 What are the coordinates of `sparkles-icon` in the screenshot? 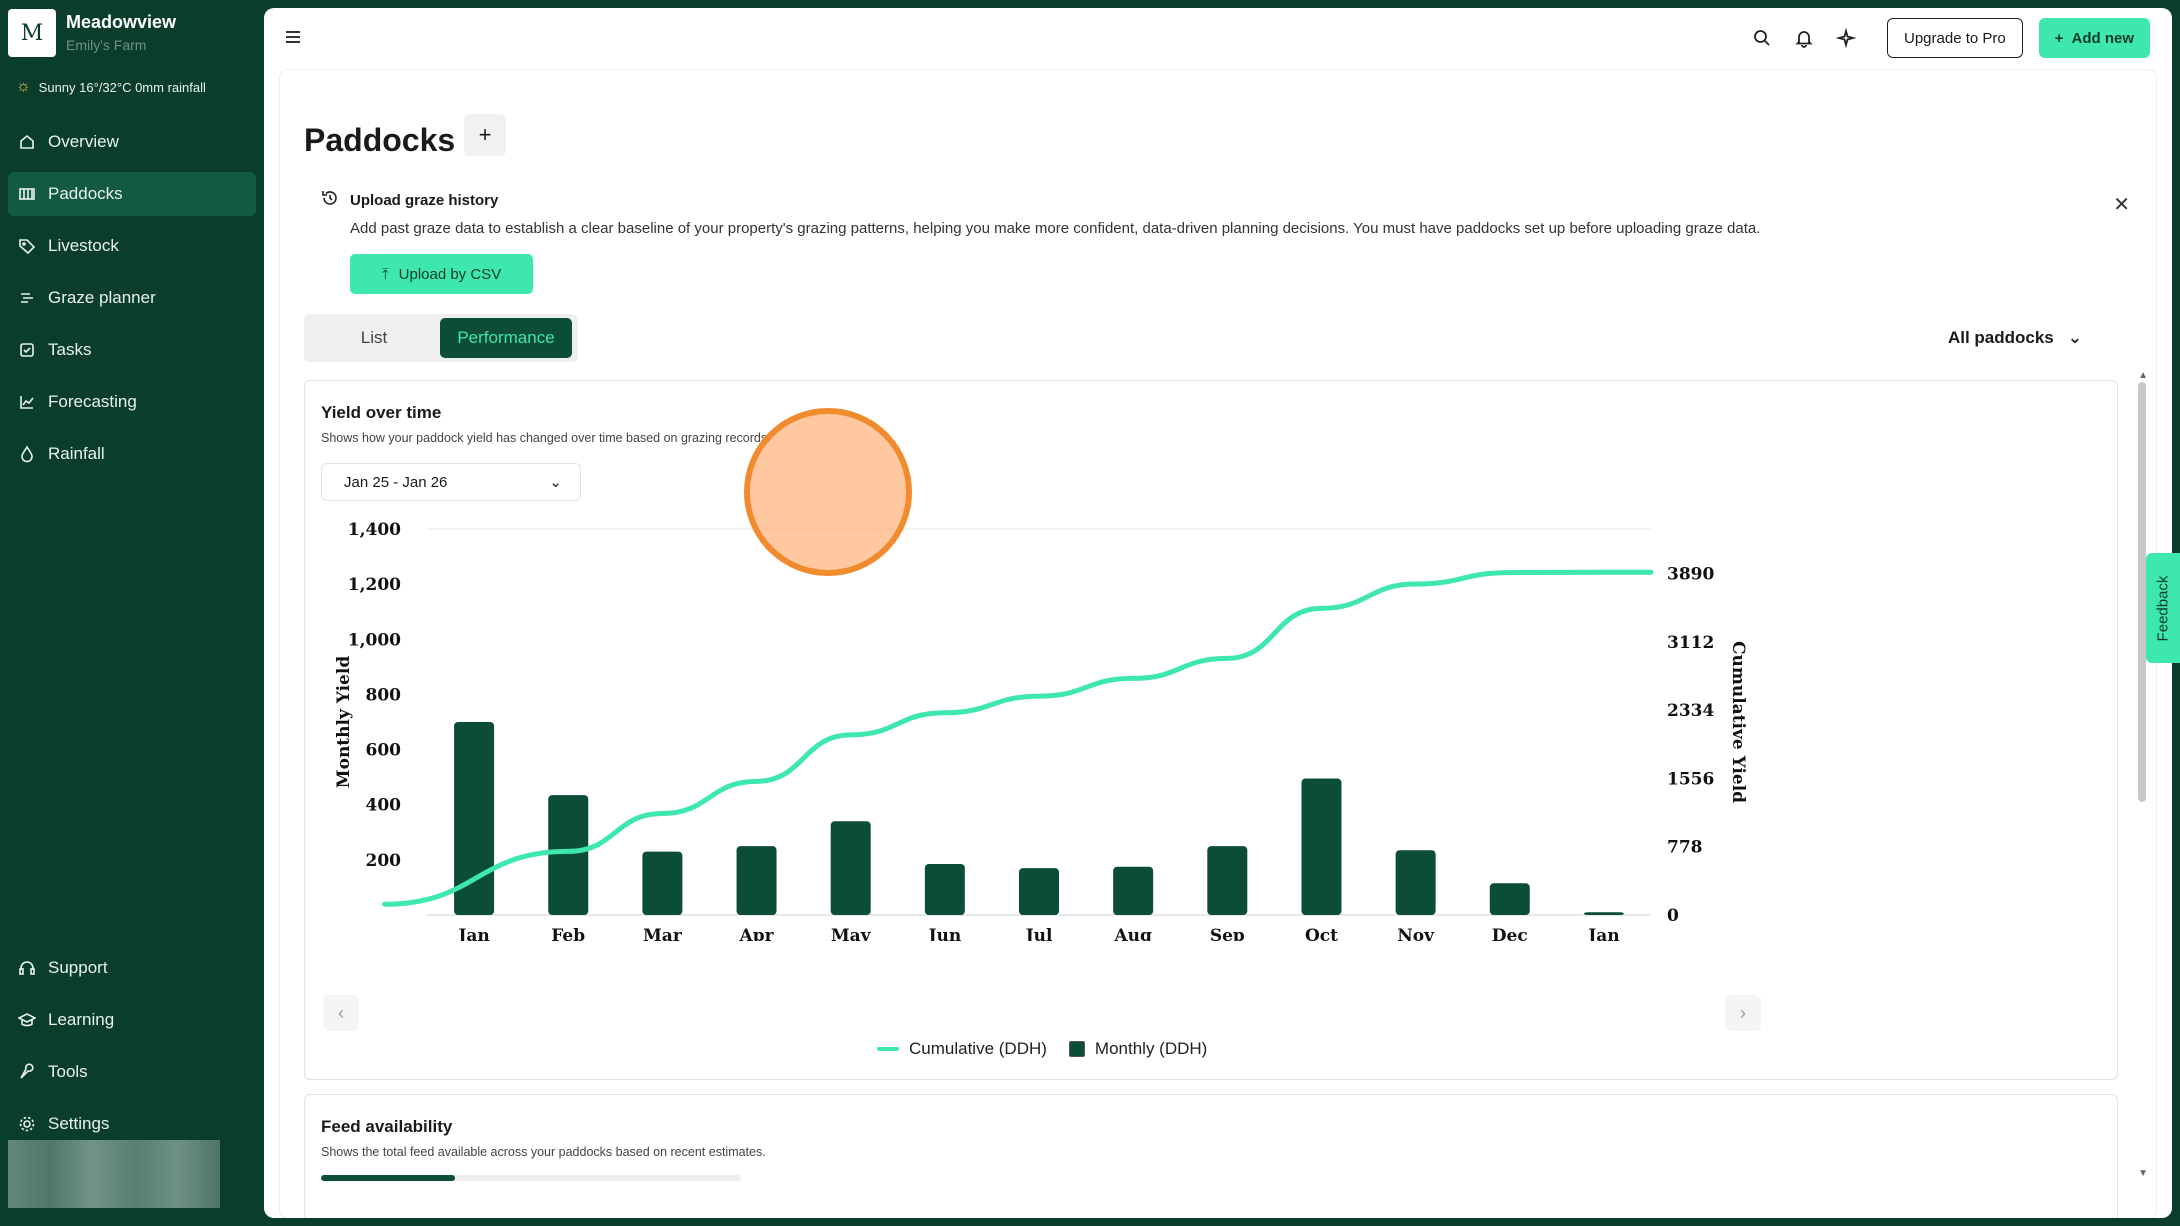 It's located at (1846, 38).